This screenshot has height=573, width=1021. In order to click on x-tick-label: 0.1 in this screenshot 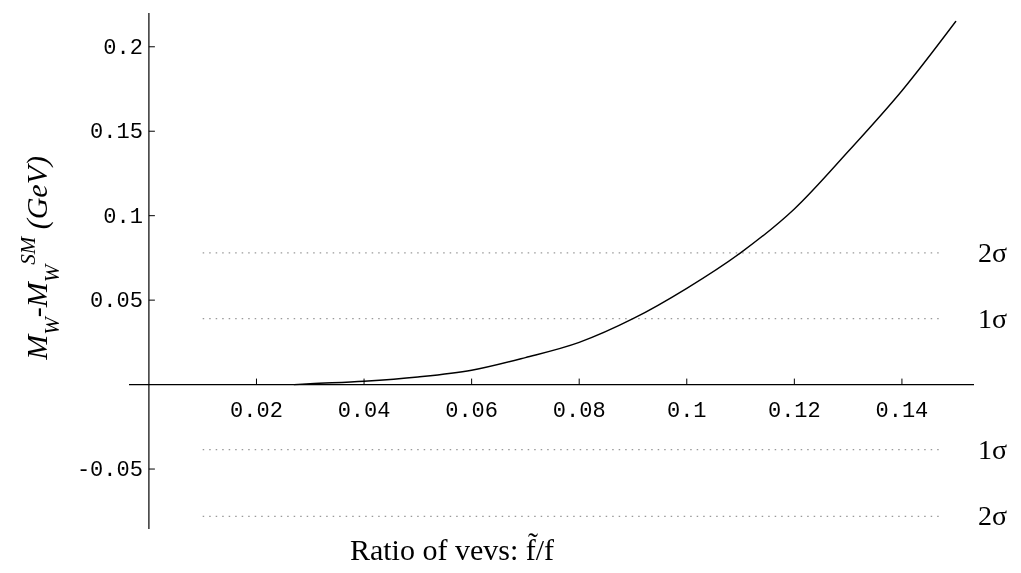, I will do `click(686, 411)`.